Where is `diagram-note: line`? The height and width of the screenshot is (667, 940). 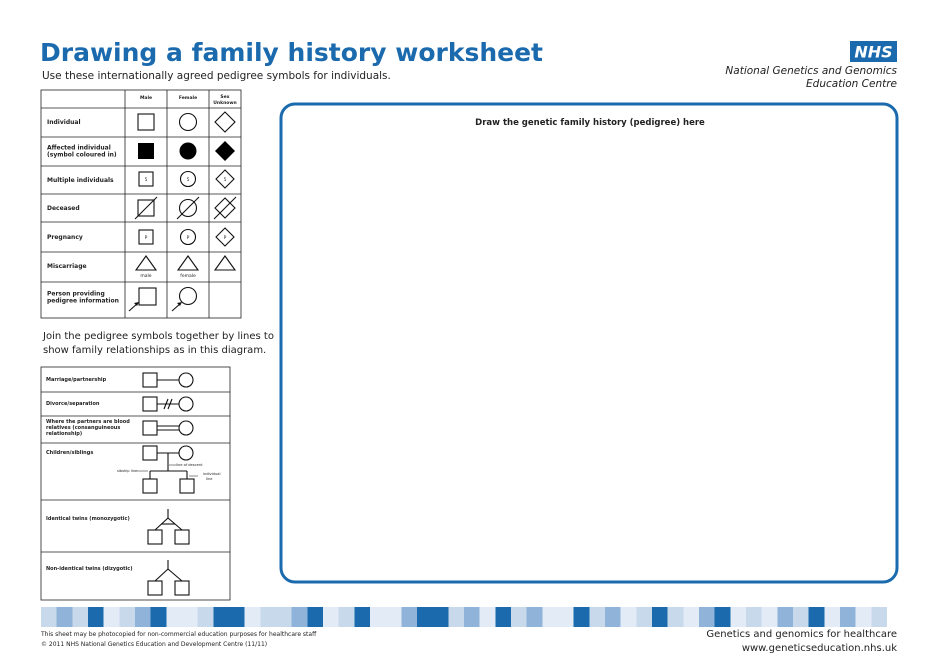
diagram-note: line is located at coordinates (209, 479).